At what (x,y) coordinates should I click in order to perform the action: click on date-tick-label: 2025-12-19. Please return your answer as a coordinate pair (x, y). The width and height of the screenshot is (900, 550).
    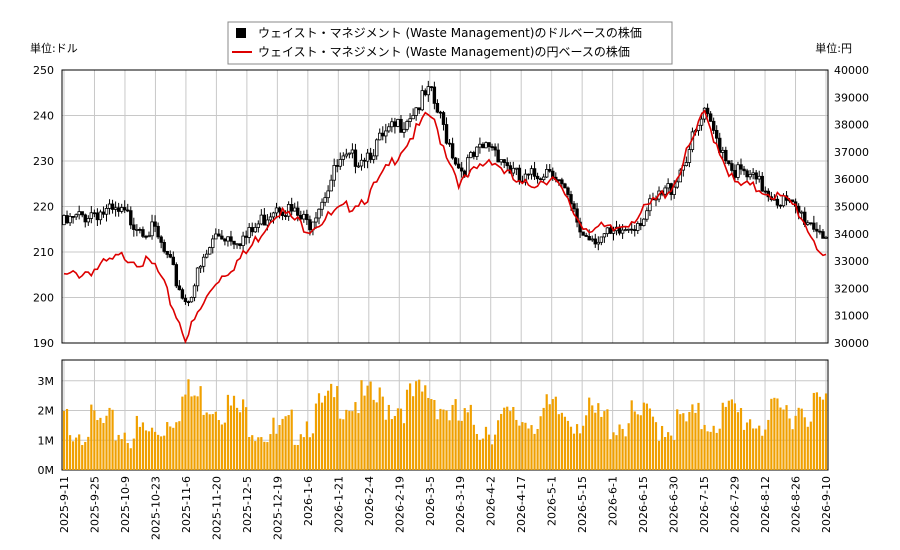
    Looking at the image, I should click on (277, 508).